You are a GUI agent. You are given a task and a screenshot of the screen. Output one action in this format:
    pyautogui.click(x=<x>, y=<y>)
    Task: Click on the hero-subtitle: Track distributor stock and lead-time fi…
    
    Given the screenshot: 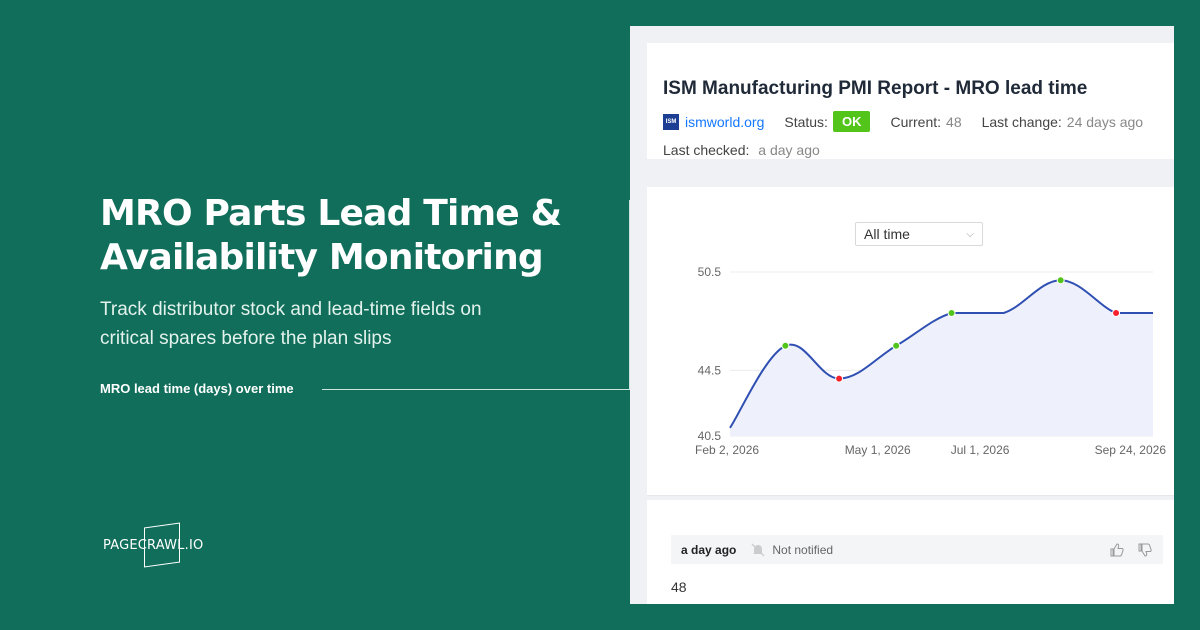 What is the action you would take?
    pyautogui.click(x=335, y=324)
    